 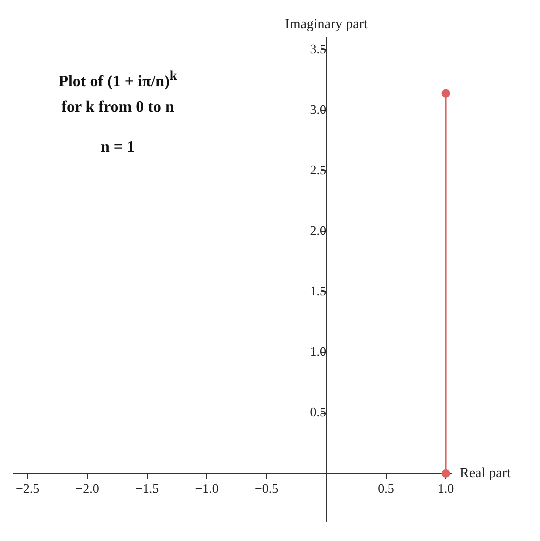 I want to click on y-tick-label: 3.5, so click(x=318, y=49).